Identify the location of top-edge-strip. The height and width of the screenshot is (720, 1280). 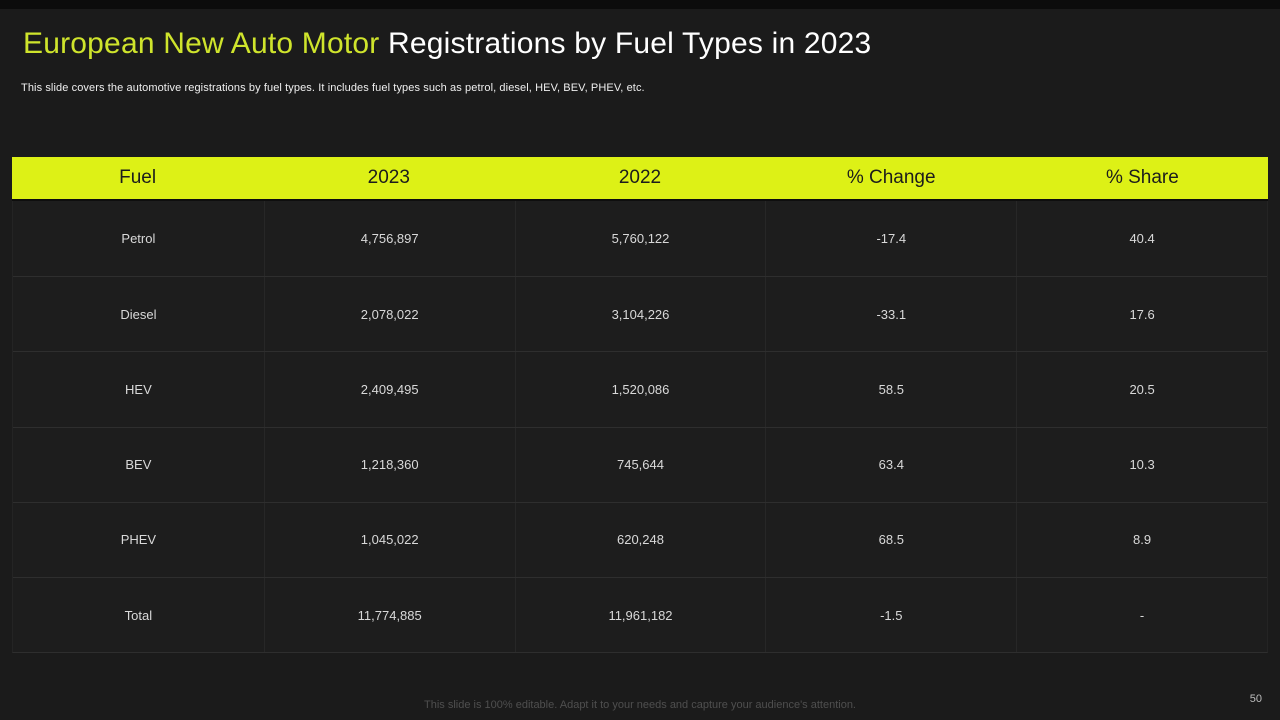
(640, 4).